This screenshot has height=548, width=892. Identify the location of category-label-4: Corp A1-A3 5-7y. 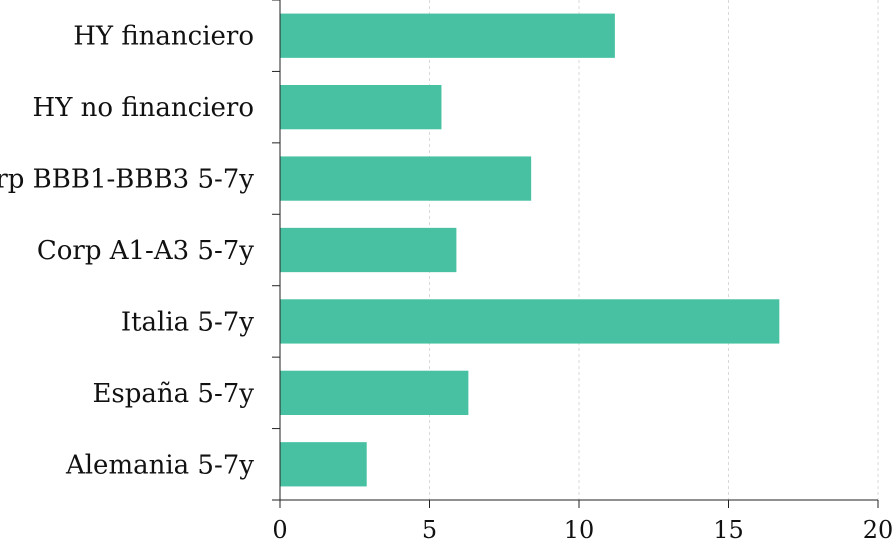
(145, 251).